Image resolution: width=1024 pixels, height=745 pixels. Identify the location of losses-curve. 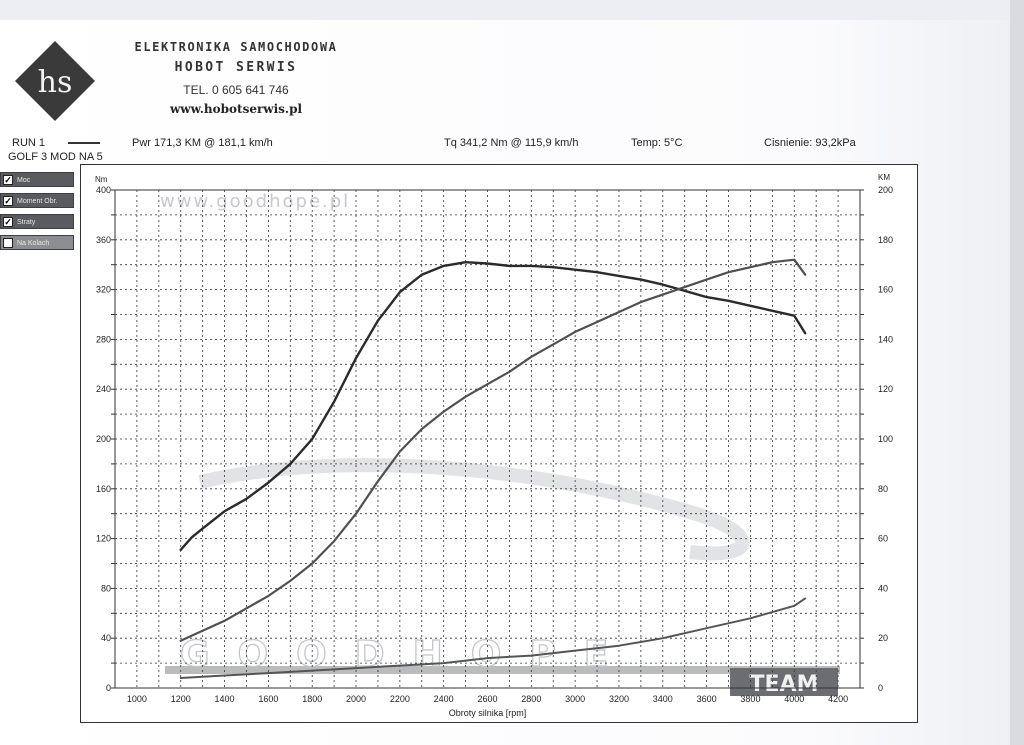
(493, 638).